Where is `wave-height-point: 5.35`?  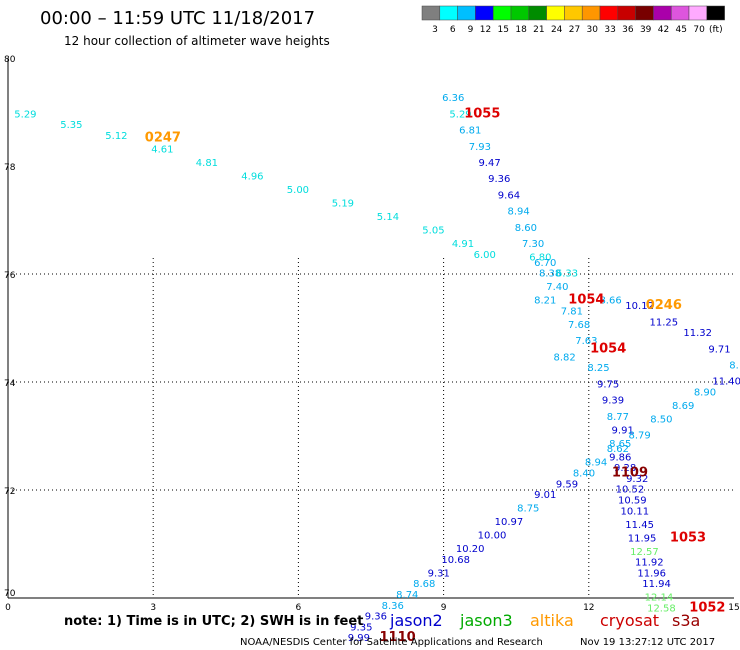 wave-height-point: 5.35 is located at coordinates (71, 125).